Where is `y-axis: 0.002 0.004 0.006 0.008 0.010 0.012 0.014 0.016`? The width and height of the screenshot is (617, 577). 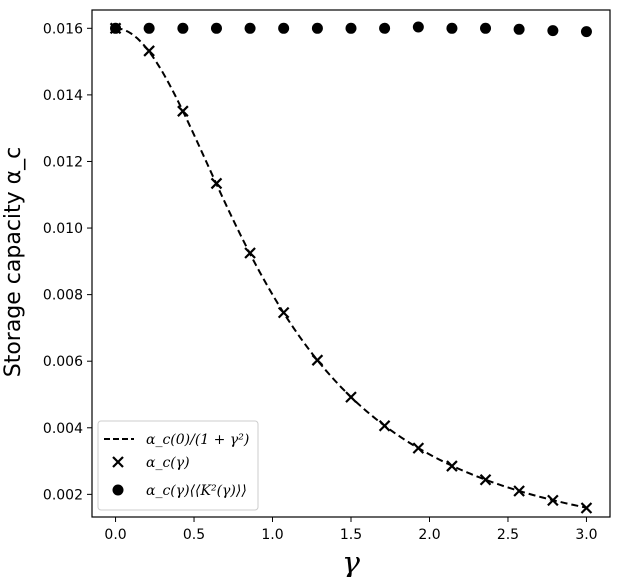 y-axis: 0.002 0.004 0.006 0.008 0.010 0.012 0.014 0.016 is located at coordinates (67, 262).